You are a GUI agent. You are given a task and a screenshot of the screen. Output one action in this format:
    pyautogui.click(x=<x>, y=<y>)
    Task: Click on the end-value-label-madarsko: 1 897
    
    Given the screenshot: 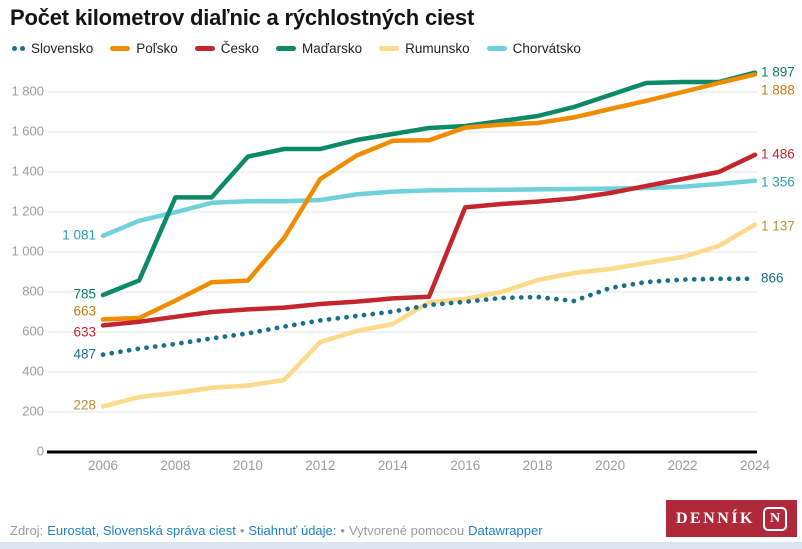 What is the action you would take?
    pyautogui.click(x=778, y=72)
    